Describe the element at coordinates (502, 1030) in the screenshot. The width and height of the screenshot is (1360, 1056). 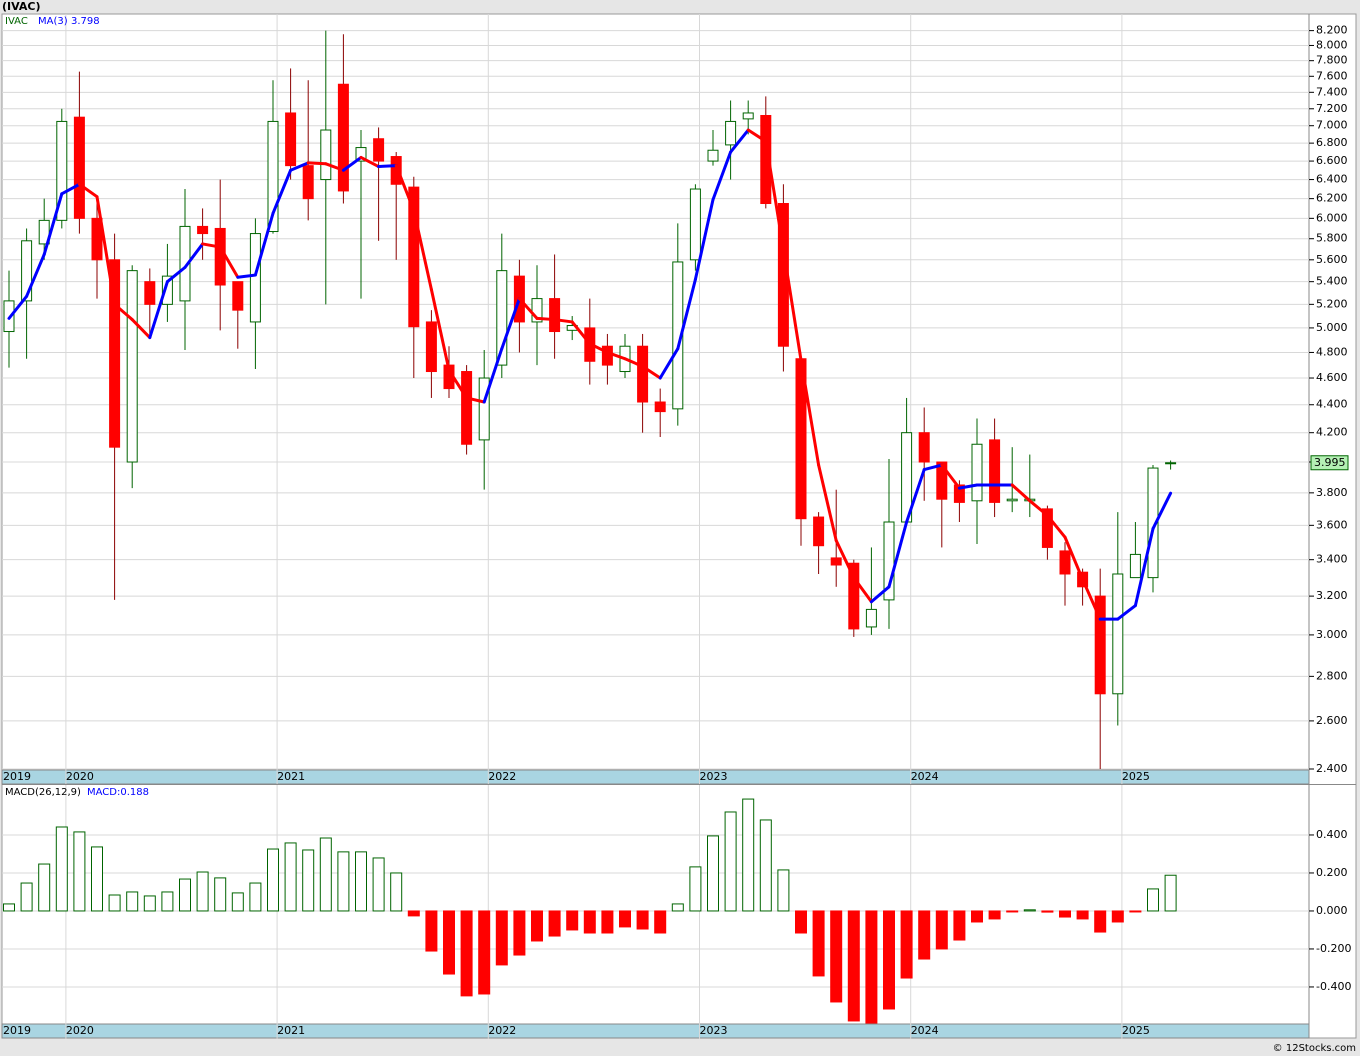
I see `x-tick-label: 2022` at that location.